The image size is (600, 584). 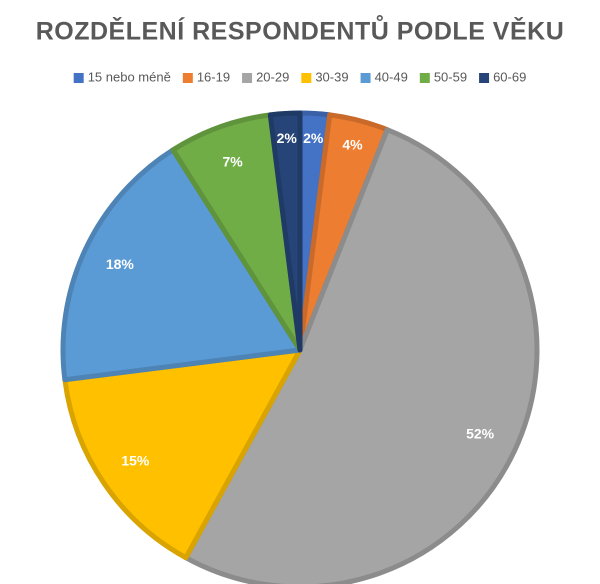 I want to click on data-label: 18%, so click(x=120, y=264).